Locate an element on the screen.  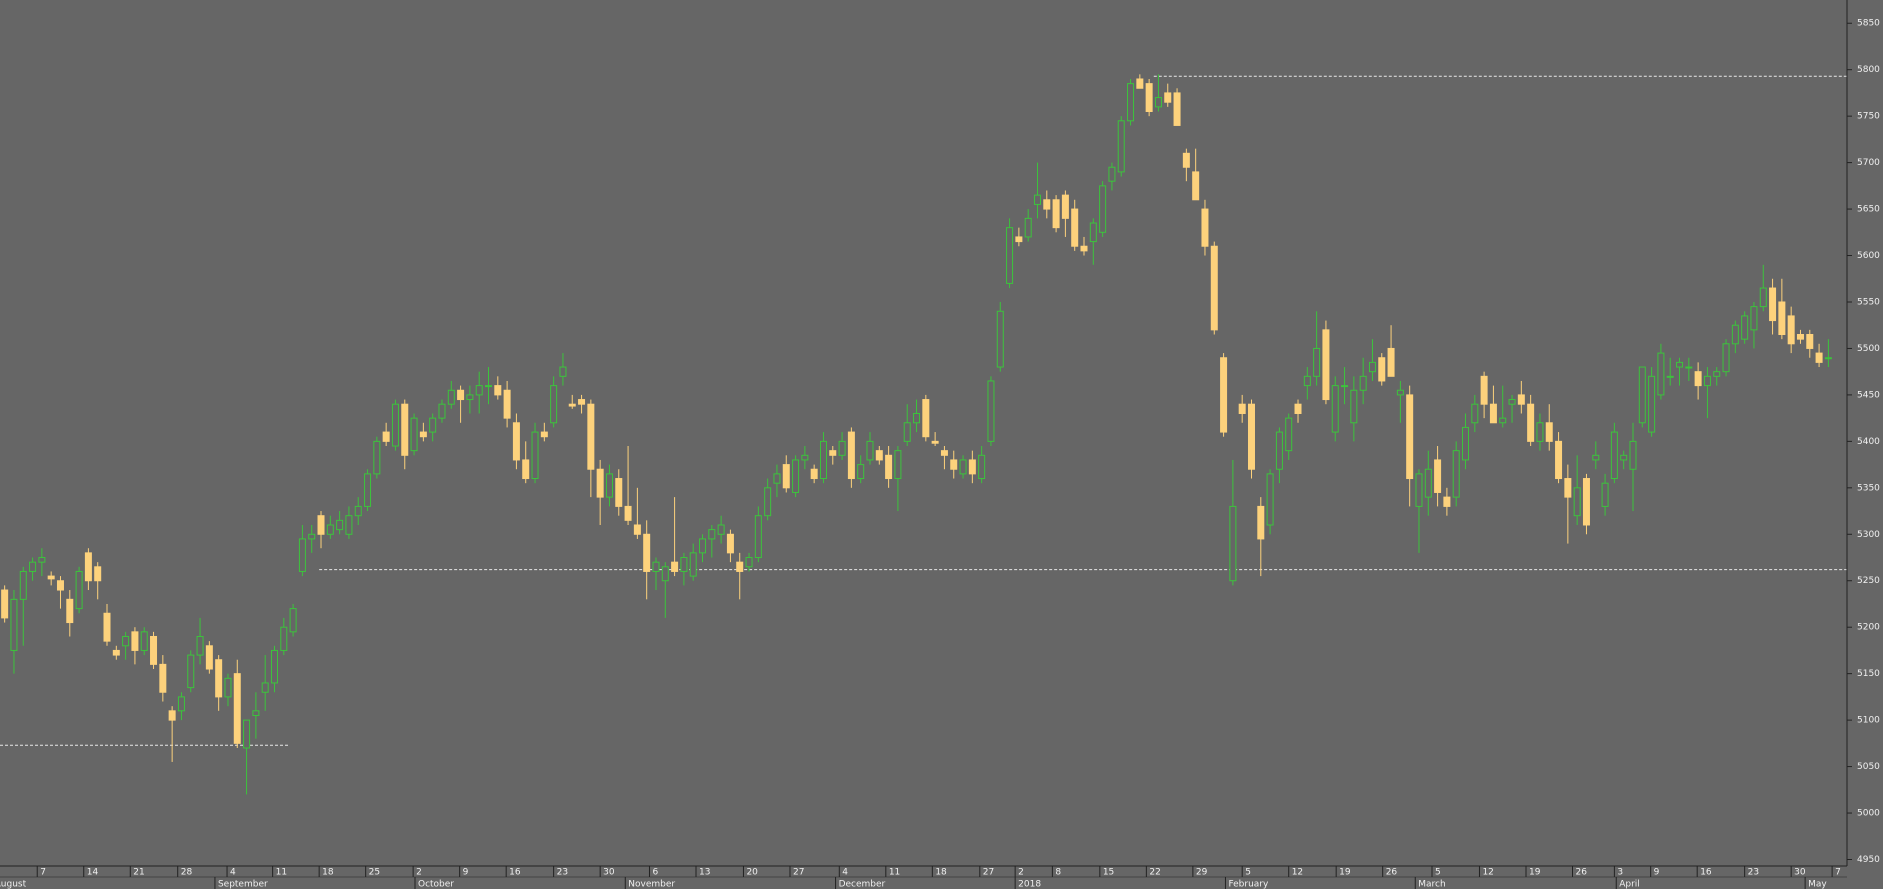
x-tick-label: 14 is located at coordinates (93, 873).